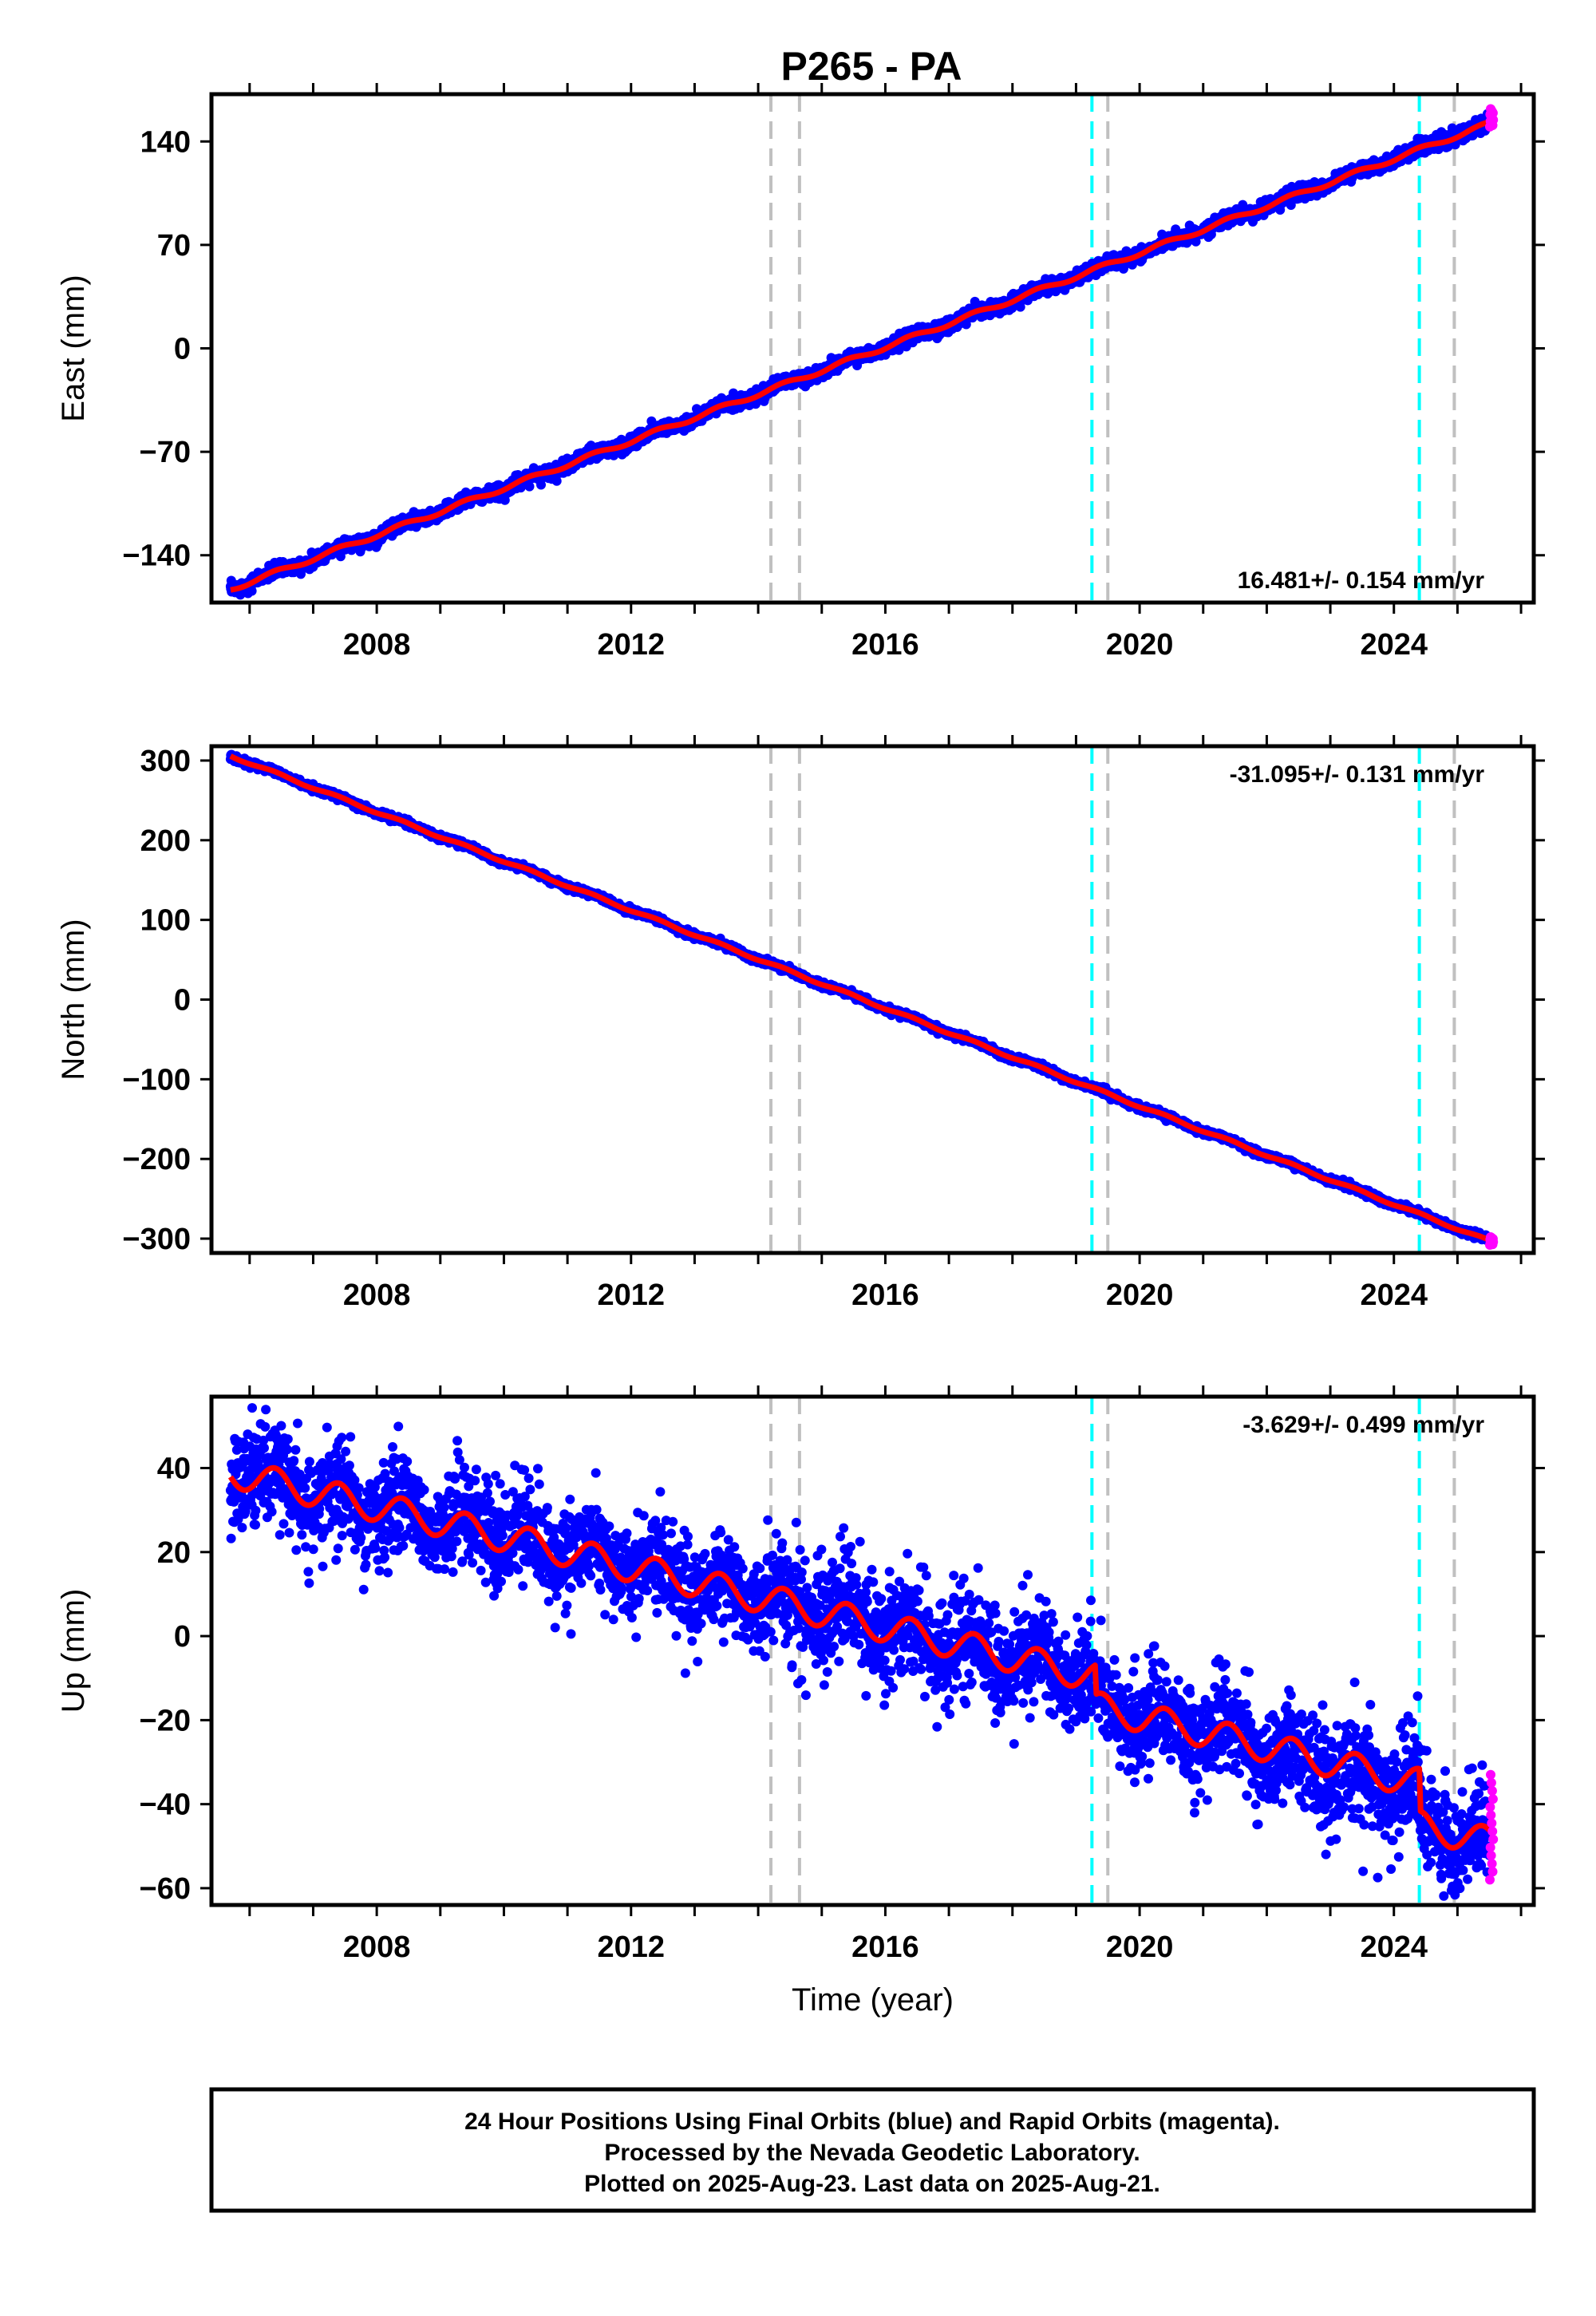  Describe the element at coordinates (377, 645) in the screenshot. I see `x-tick-label: 2008` at that location.